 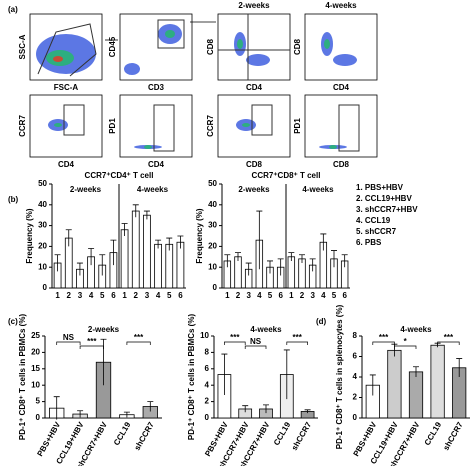 I want to click on x-tick-label: shCCR7, so click(x=453, y=436).